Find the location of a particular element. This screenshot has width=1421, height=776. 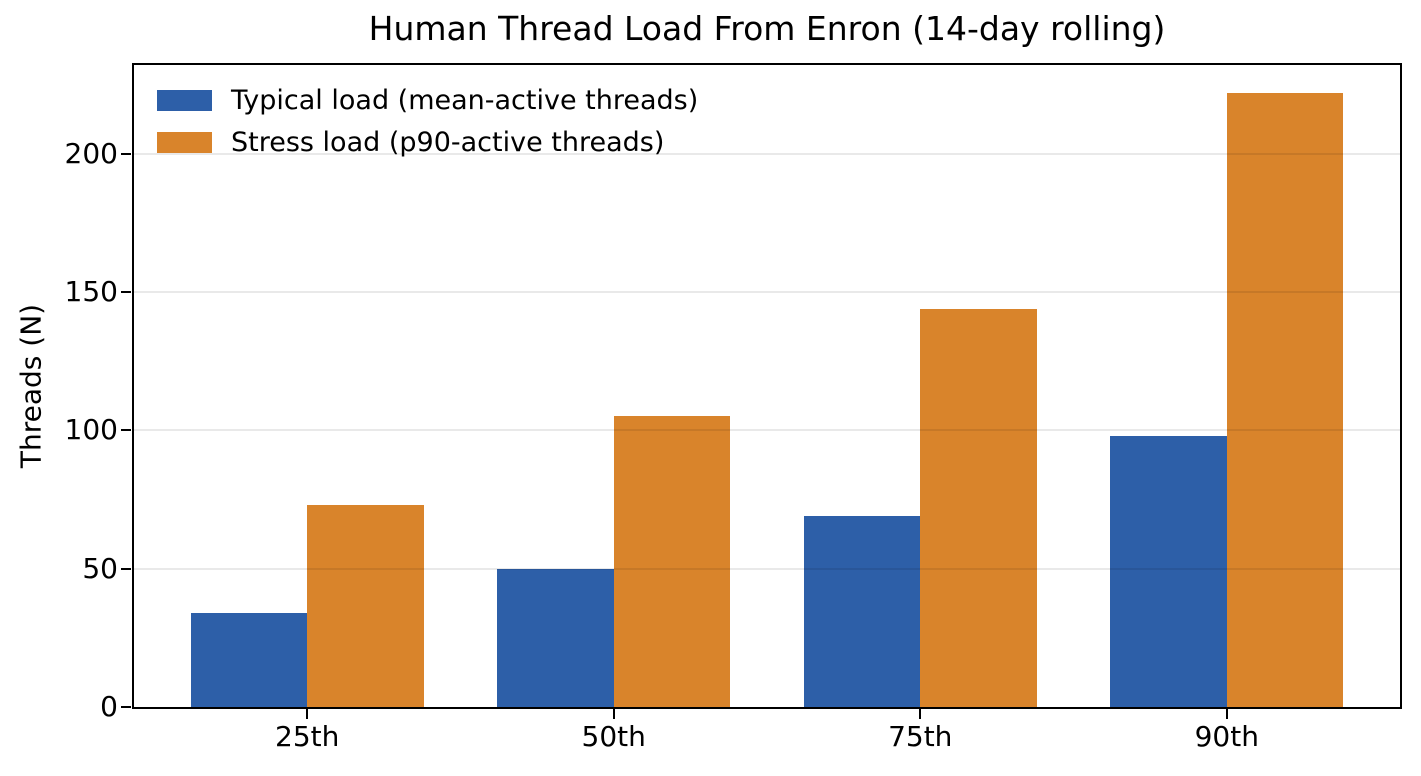

bar-90th-typical-load is located at coordinates (1168, 571).